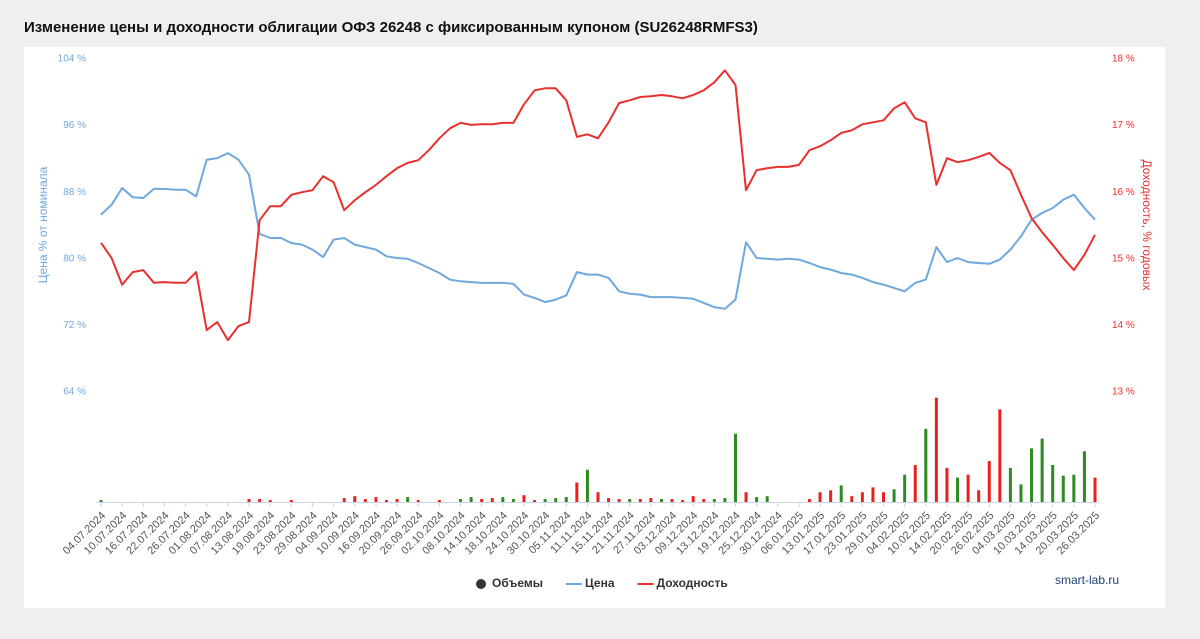 This screenshot has height=639, width=1200. What do you see at coordinates (1123, 192) in the screenshot?
I see `y2-tick-label: 16 %` at bounding box center [1123, 192].